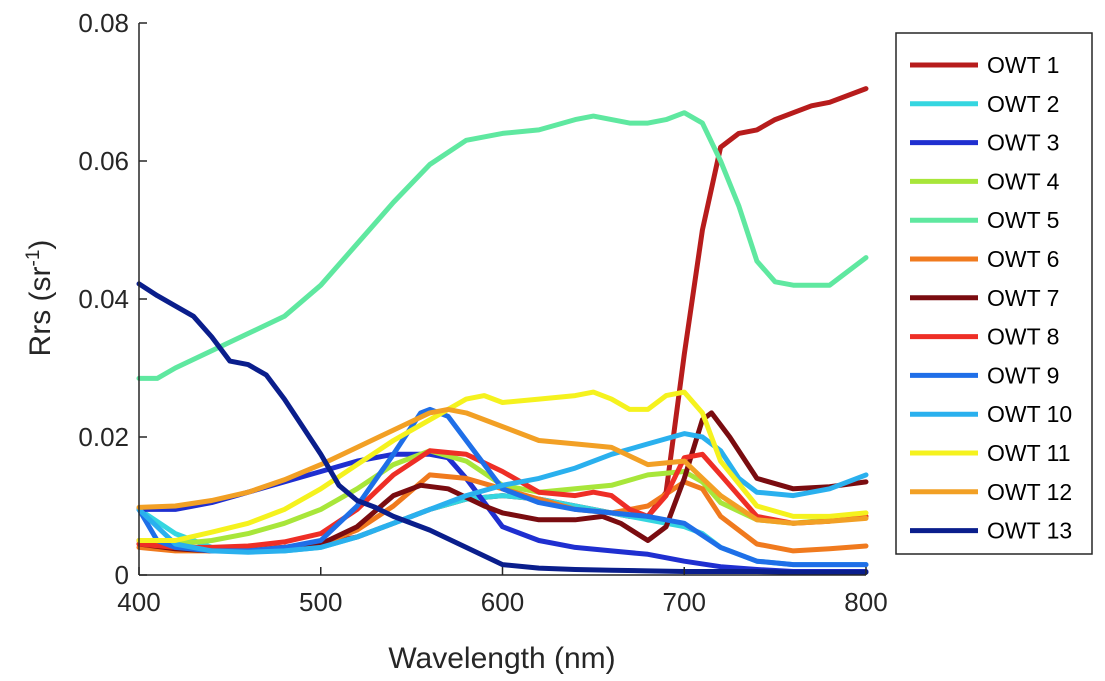  What do you see at coordinates (501, 658) in the screenshot?
I see `x-axis-title: Wavelength (nm)` at bounding box center [501, 658].